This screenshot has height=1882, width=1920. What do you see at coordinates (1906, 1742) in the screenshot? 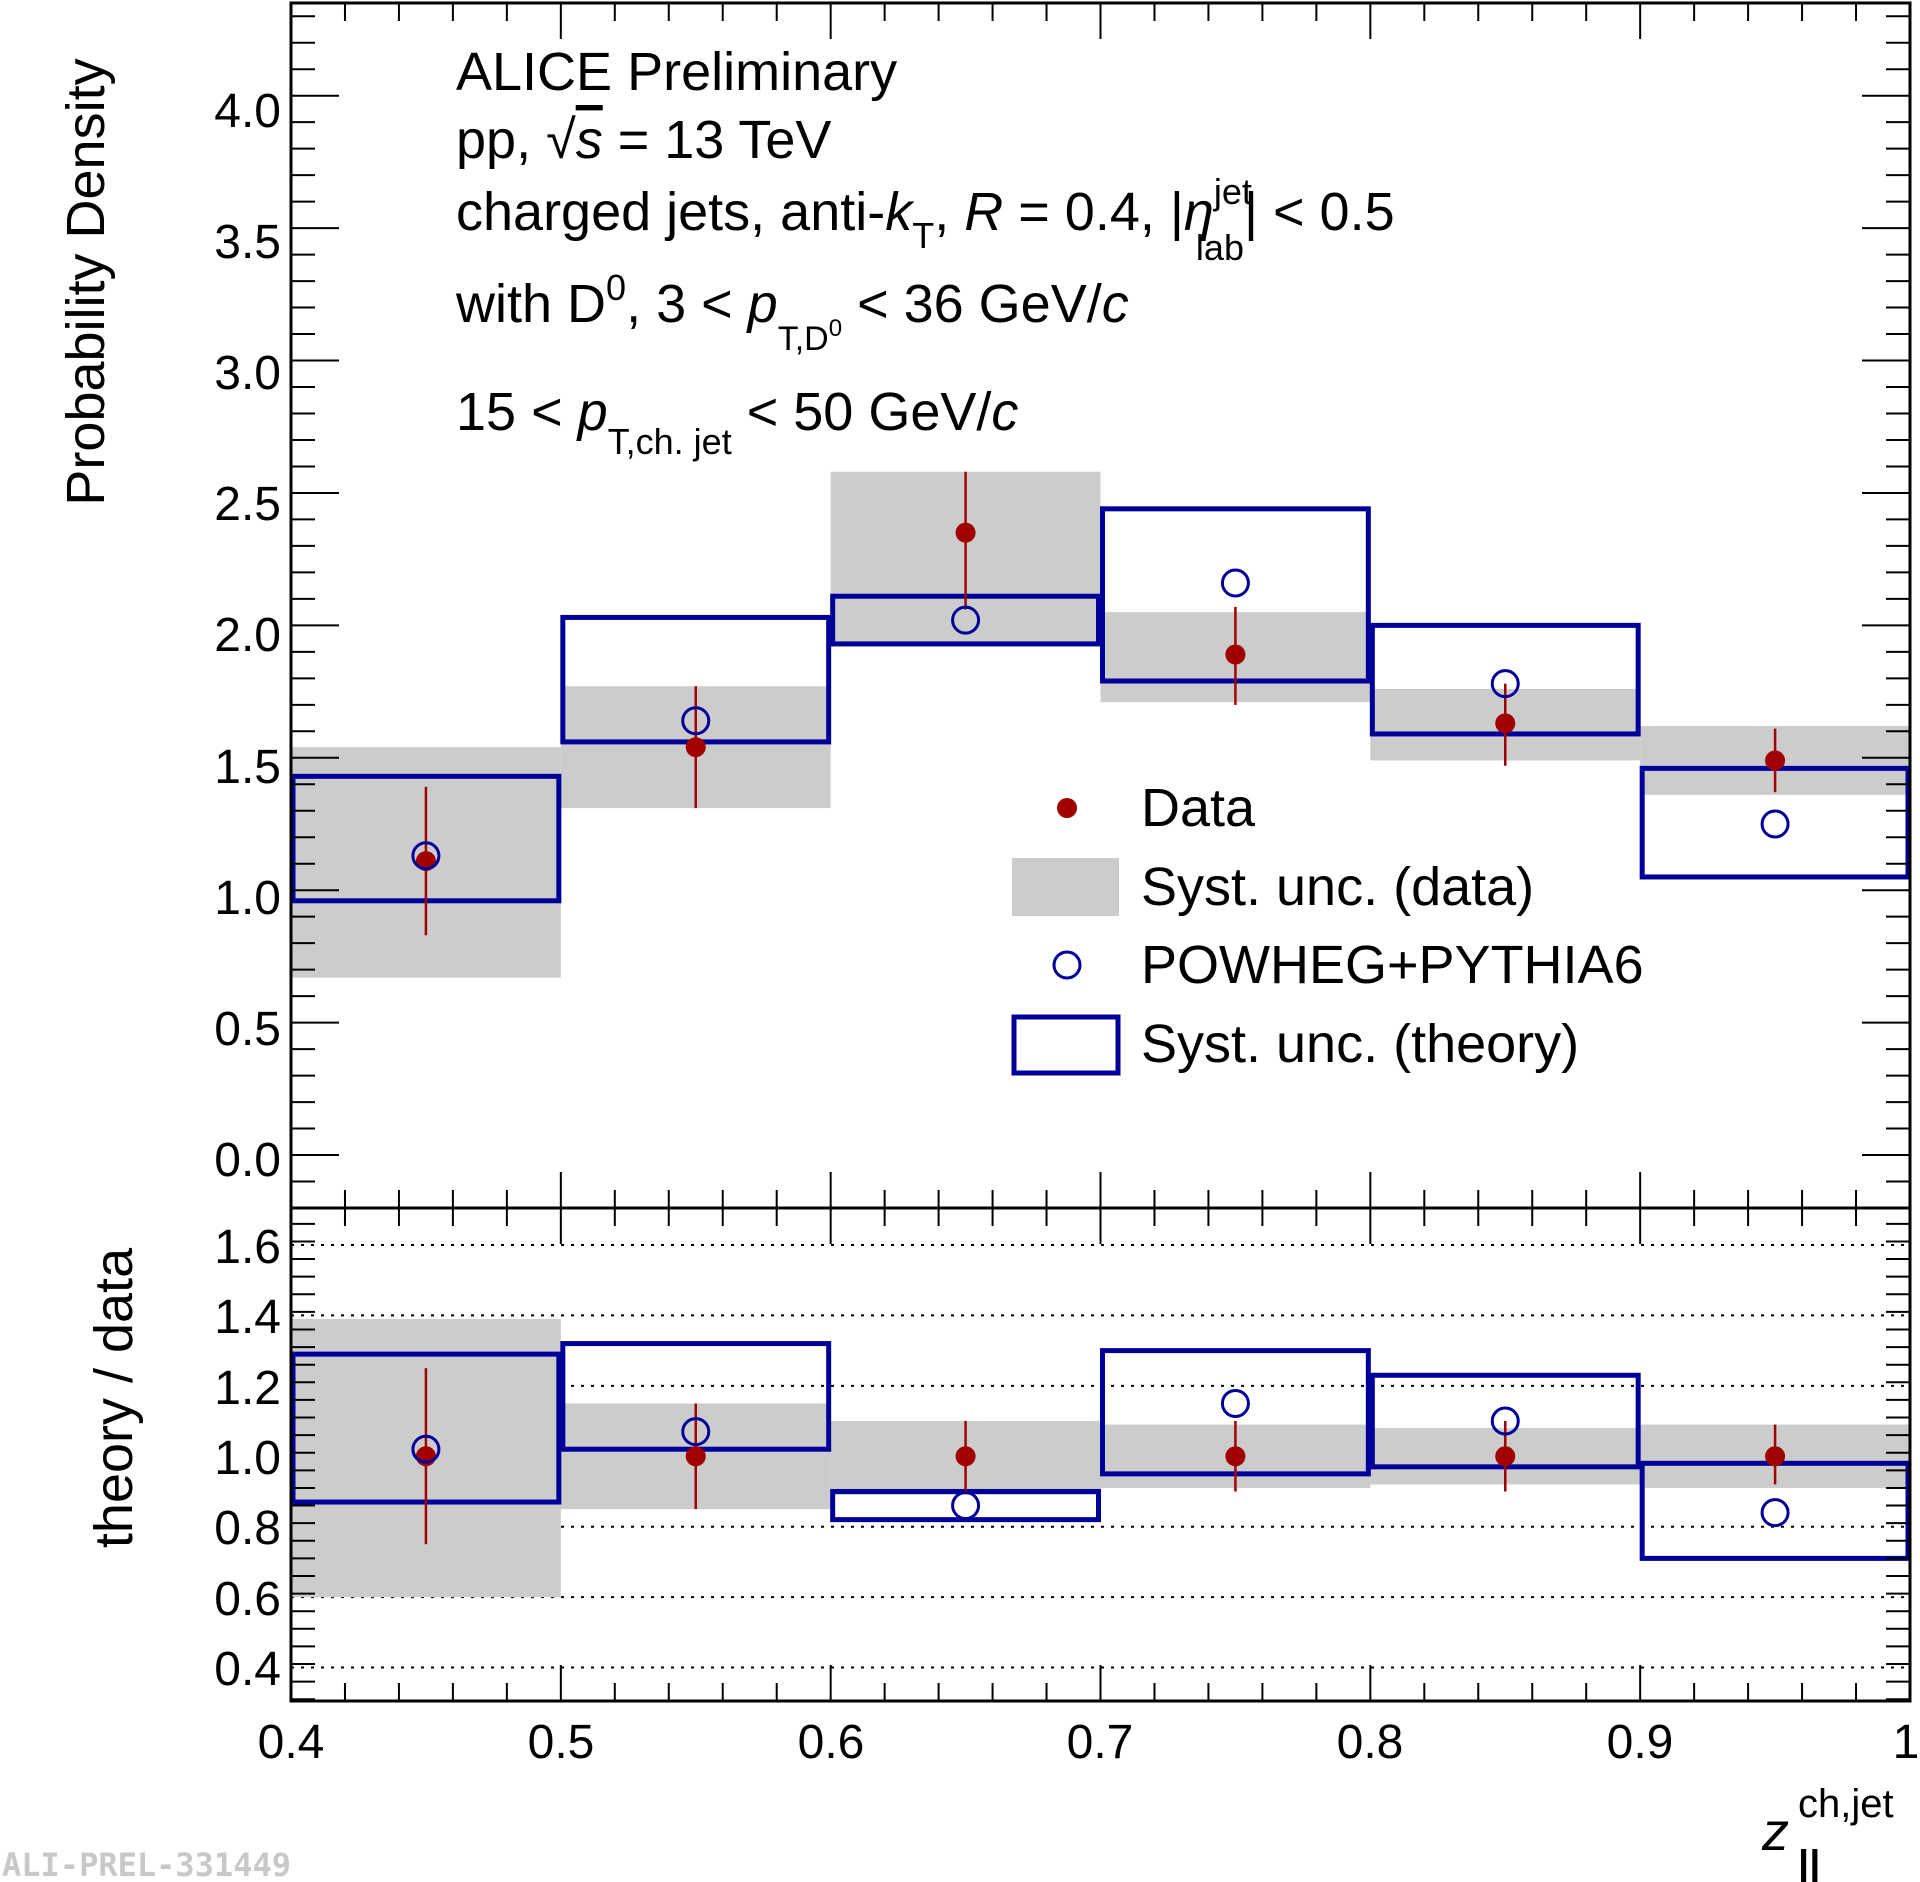
I see `x-tick-label: 1` at bounding box center [1906, 1742].